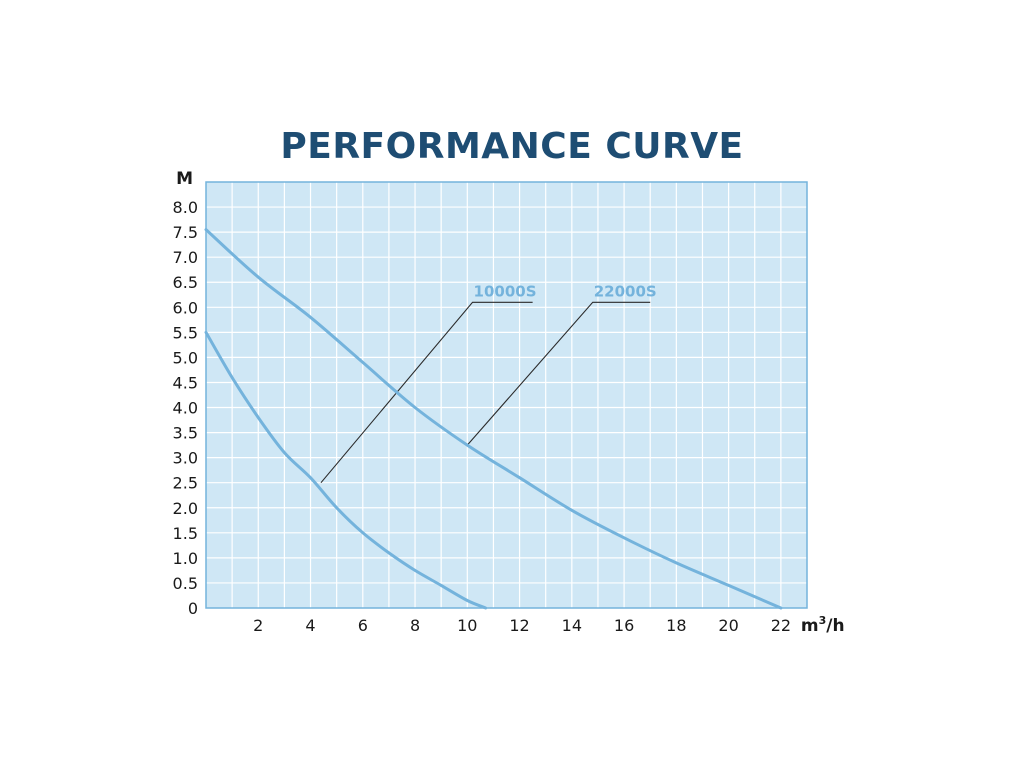 Image resolution: width=1024 pixels, height=768 pixels. Describe the element at coordinates (519, 625) in the screenshot. I see `x-tick-label: 12` at that location.